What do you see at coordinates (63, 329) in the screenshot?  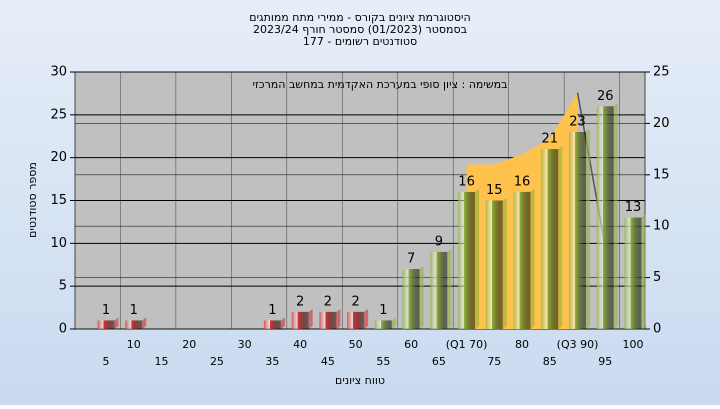 I see `y-tick-label: 0` at bounding box center [63, 329].